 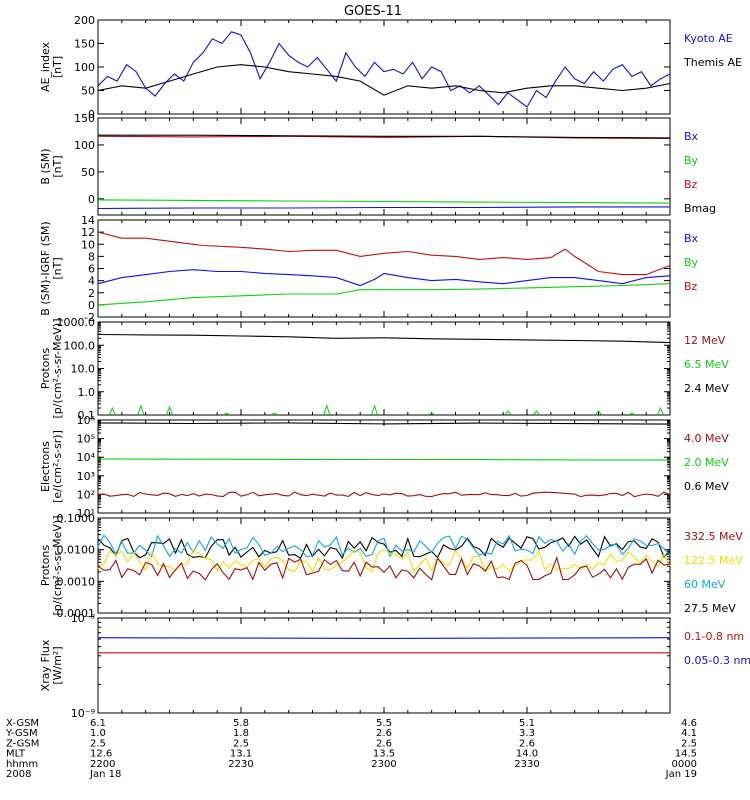 What do you see at coordinates (706, 438) in the screenshot?
I see `legend-label: 4.0 MeV` at bounding box center [706, 438].